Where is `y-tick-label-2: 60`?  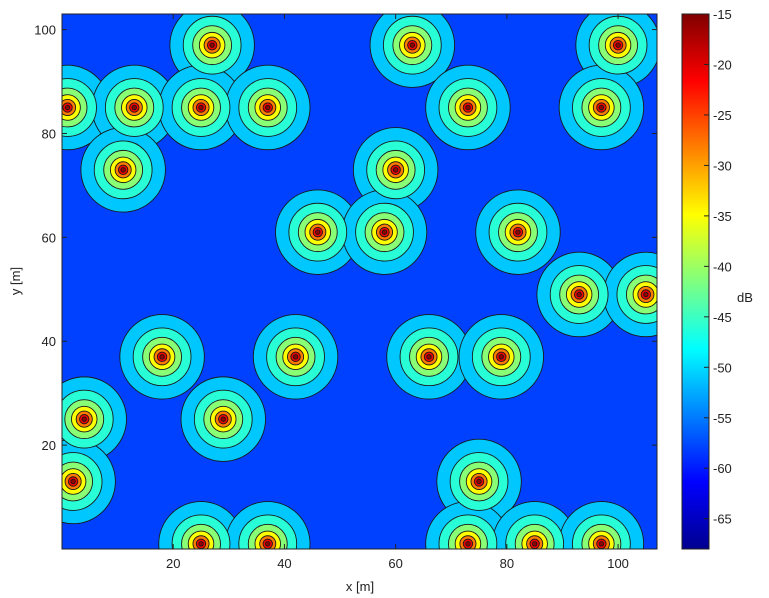 y-tick-label-2: 60 is located at coordinates (49, 237).